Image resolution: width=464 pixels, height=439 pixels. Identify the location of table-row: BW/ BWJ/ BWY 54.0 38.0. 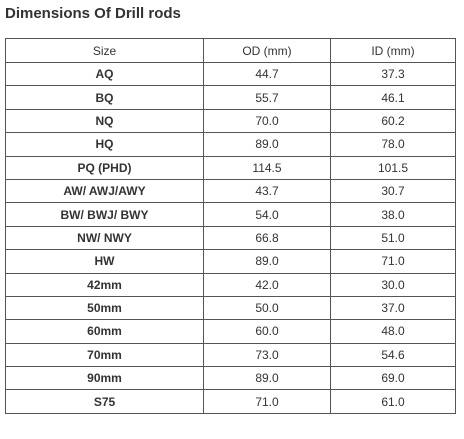
(230, 214).